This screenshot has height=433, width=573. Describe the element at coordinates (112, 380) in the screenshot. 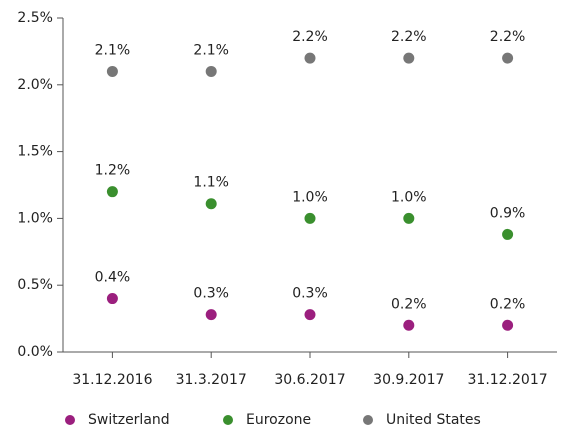

I see `x-tick-label: 31.12.2016` at that location.